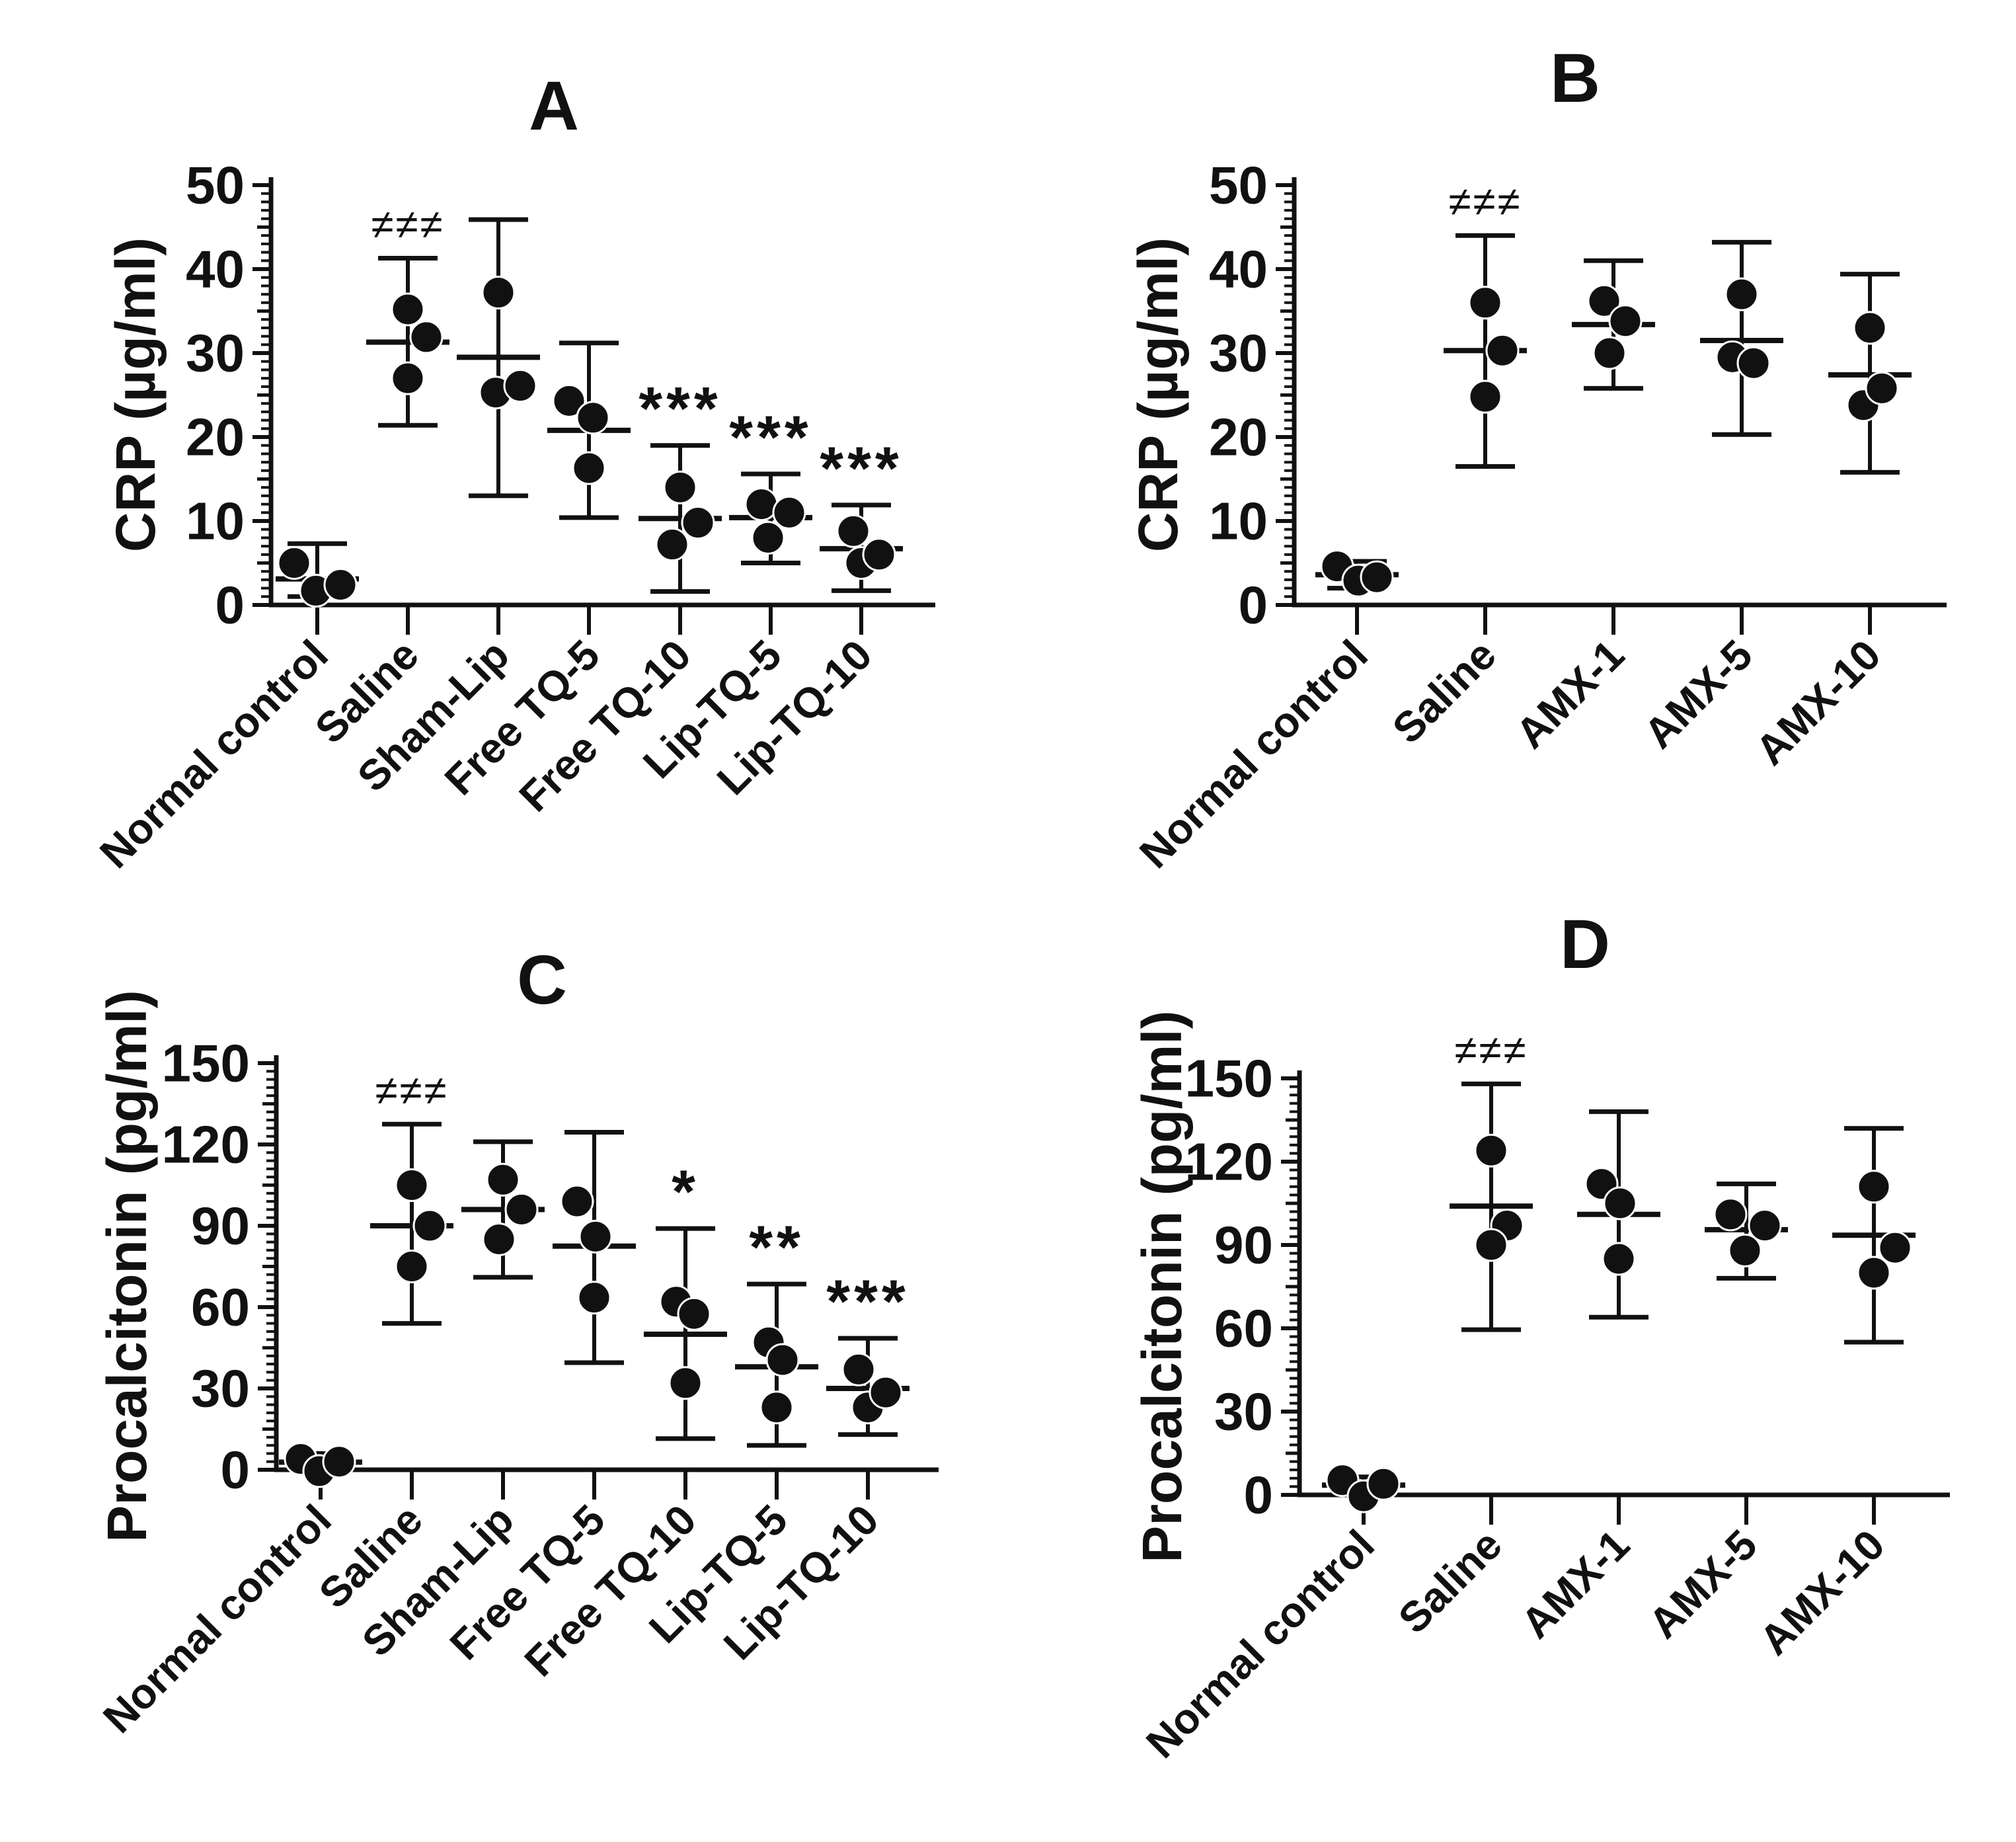 Image resolution: width=2016 pixels, height=1842 pixels. I want to click on panel-d-title: D, so click(1585, 944).